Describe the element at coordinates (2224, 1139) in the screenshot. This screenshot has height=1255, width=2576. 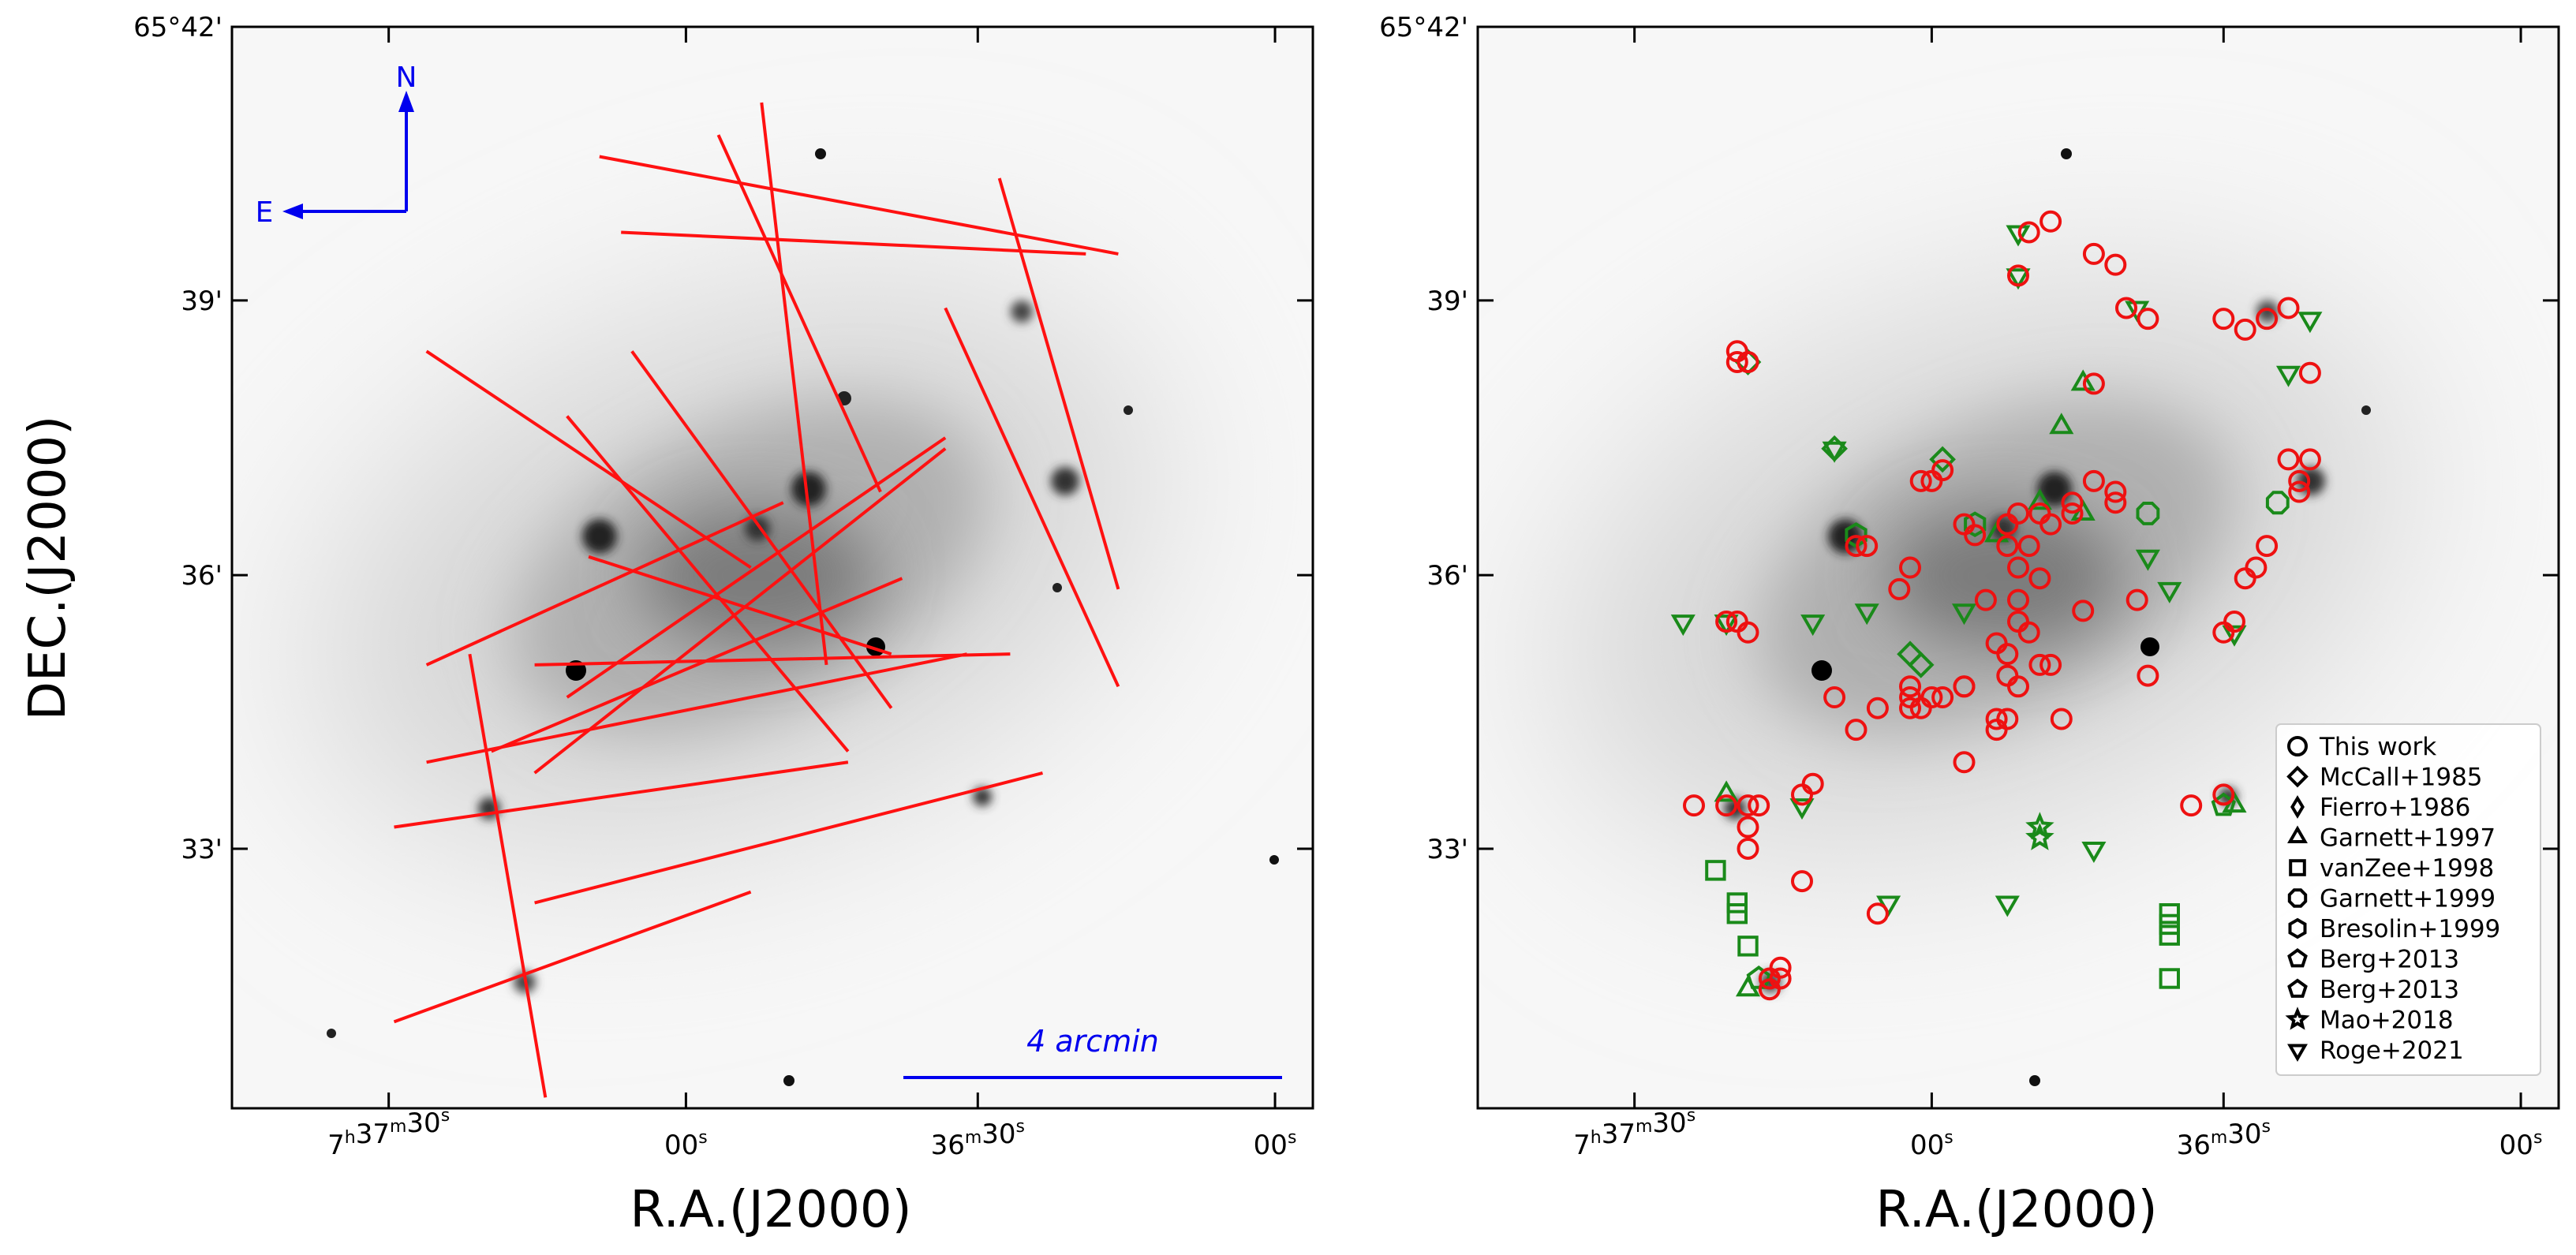
I see `right-ra-tick-label-2: 36m30s` at that location.